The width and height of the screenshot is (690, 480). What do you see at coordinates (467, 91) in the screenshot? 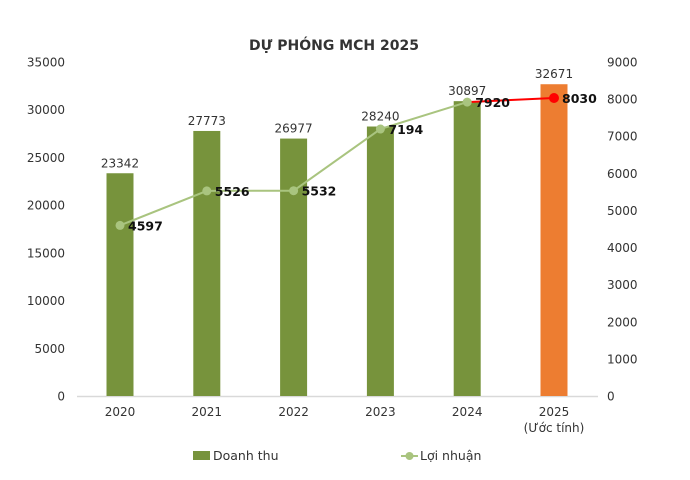
I see `bar-data-label: 30897` at bounding box center [467, 91].